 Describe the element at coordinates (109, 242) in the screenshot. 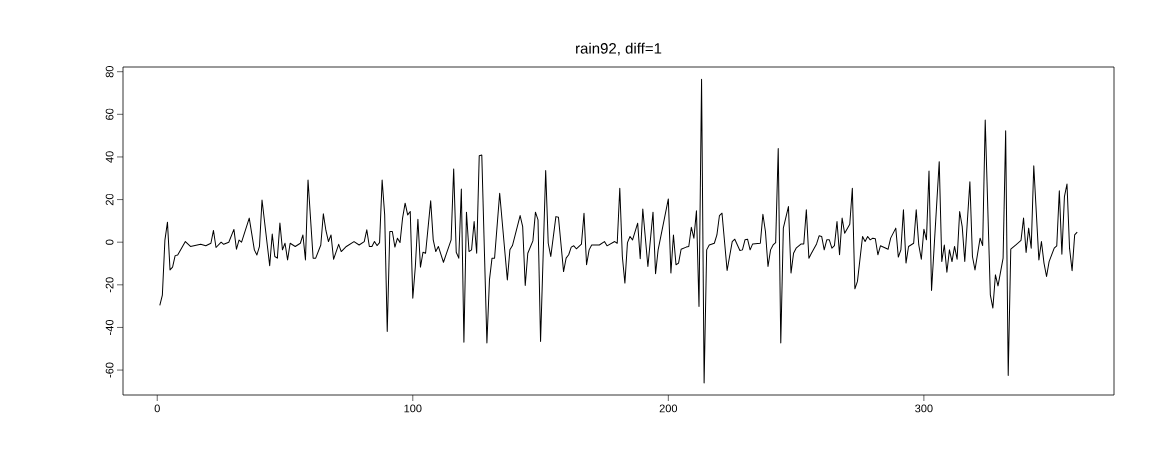

I see `y-tick-label: 0` at that location.